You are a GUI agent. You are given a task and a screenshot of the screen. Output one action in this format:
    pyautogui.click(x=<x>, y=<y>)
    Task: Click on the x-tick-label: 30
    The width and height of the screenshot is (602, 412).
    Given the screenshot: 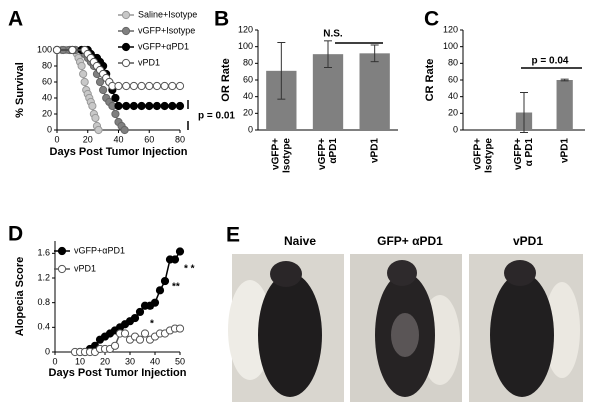 What is the action you would take?
    pyautogui.click(x=130, y=361)
    